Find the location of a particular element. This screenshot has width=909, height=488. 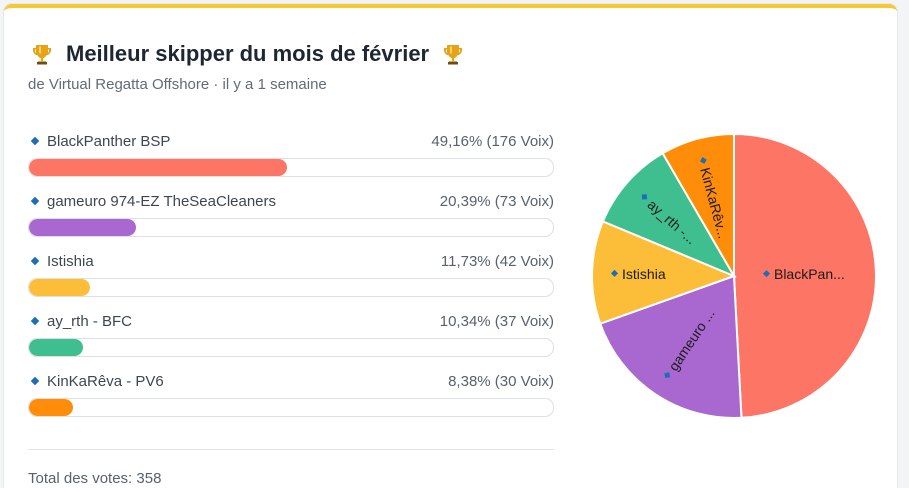

option-result: 10,34% (37 Voix) is located at coordinates (496, 321).